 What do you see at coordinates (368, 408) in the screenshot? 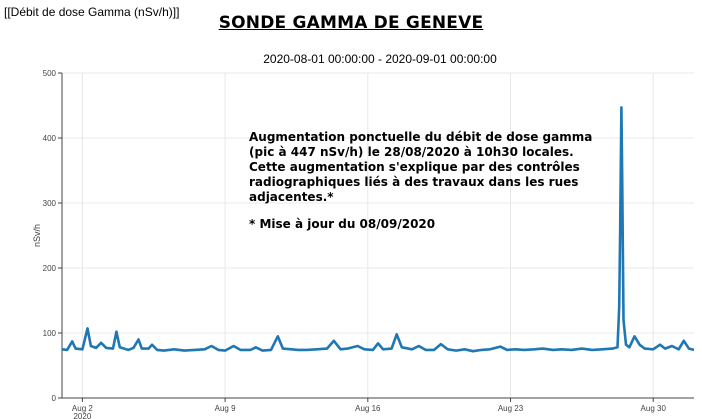
I see `x-tick-label: Aug 16` at bounding box center [368, 408].